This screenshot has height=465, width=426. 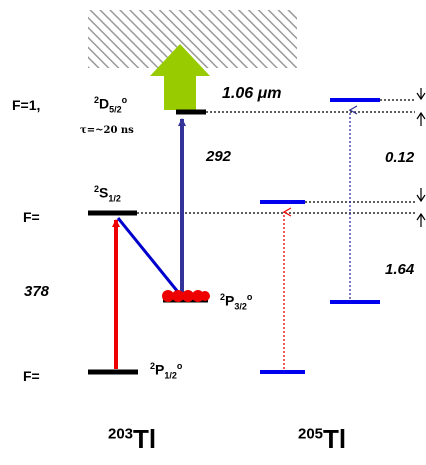 I want to click on splitting-164: 1.64, so click(x=400, y=269).